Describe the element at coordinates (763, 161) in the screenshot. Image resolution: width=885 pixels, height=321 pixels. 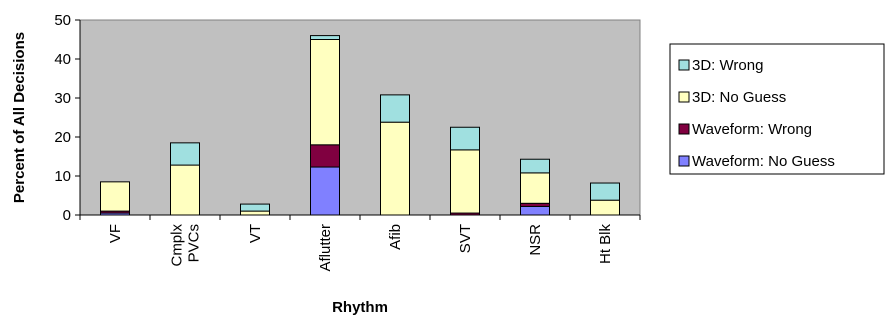
I see `legend-label: Waveform: No Guess` at that location.